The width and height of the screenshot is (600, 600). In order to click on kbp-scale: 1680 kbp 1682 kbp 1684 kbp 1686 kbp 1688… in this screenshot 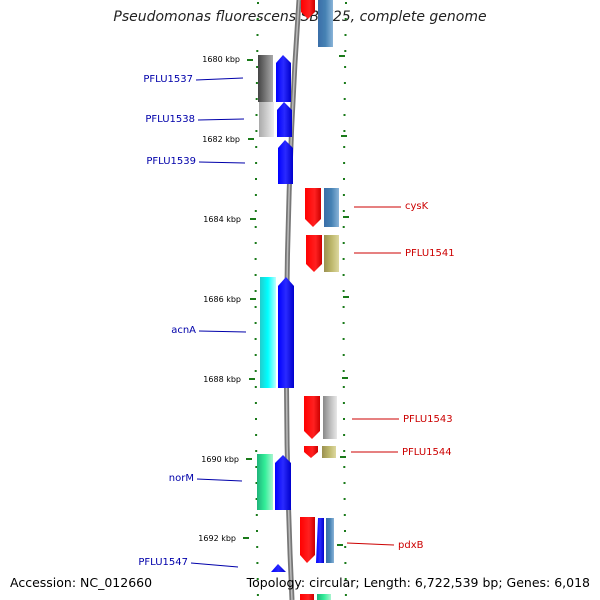, I will do `click(227, 299)`.